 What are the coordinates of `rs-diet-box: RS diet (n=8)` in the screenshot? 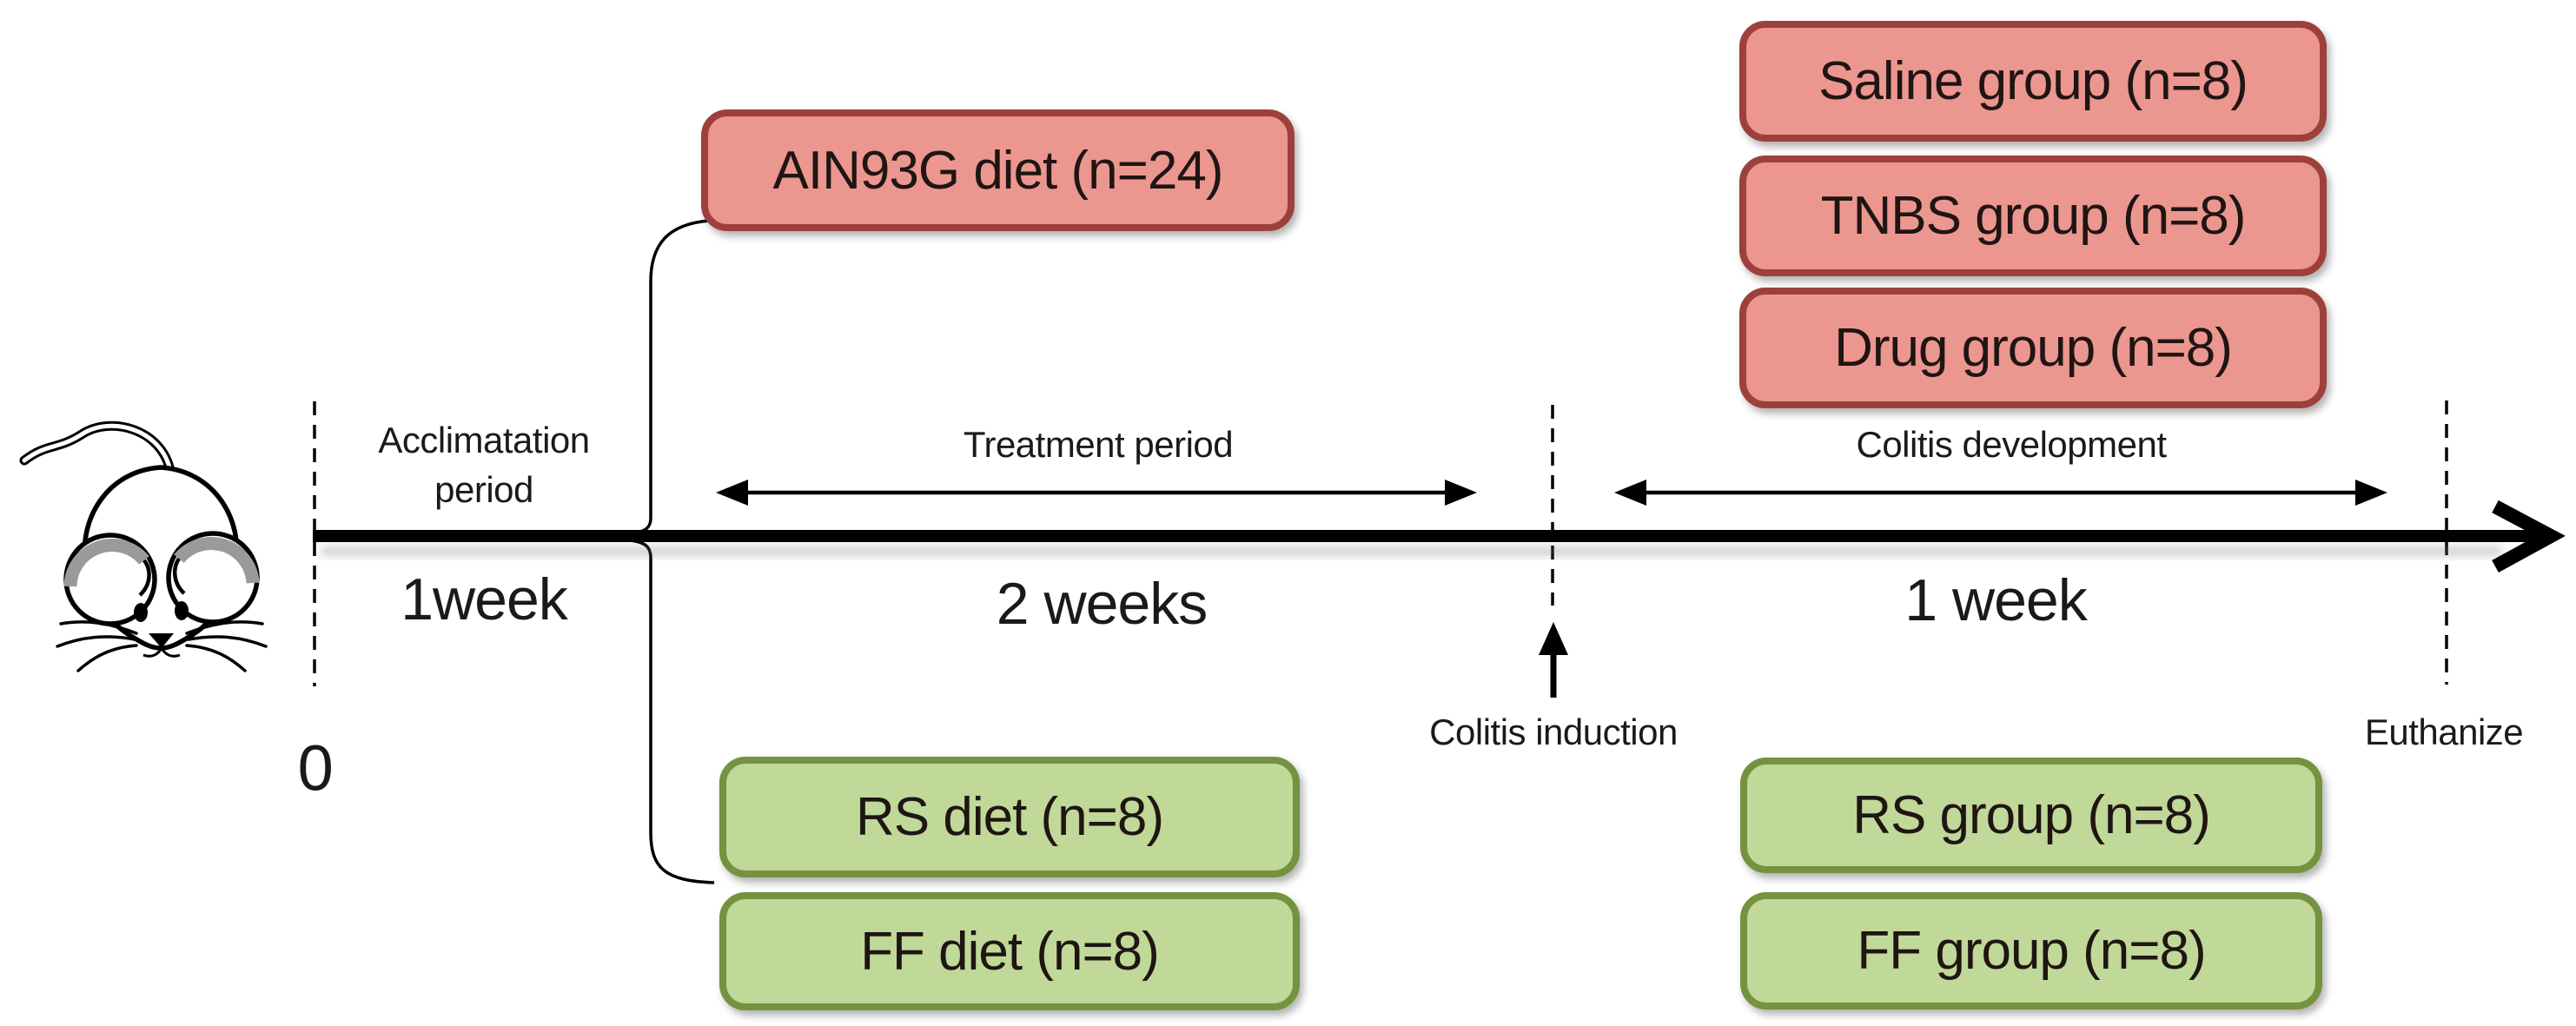 It's located at (1009, 817).